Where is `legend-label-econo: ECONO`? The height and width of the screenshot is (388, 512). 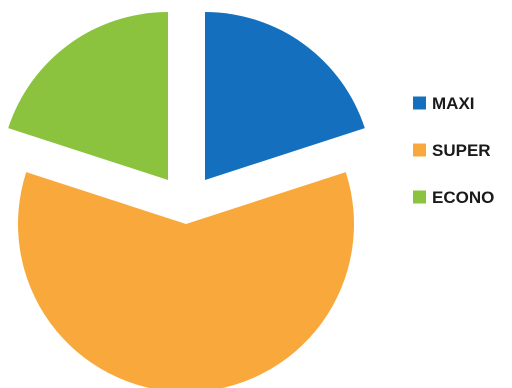 legend-label-econo: ECONO is located at coordinates (463, 197).